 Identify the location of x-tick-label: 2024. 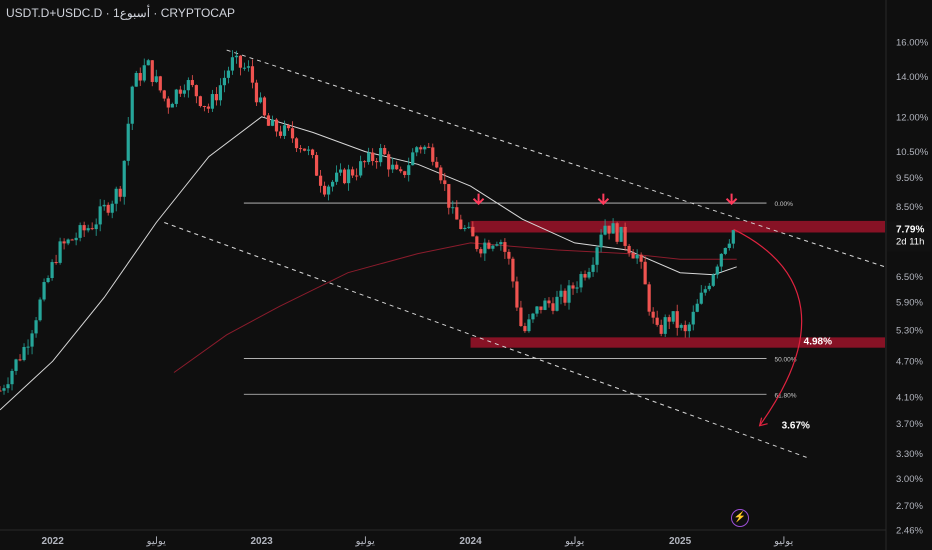
(470, 541).